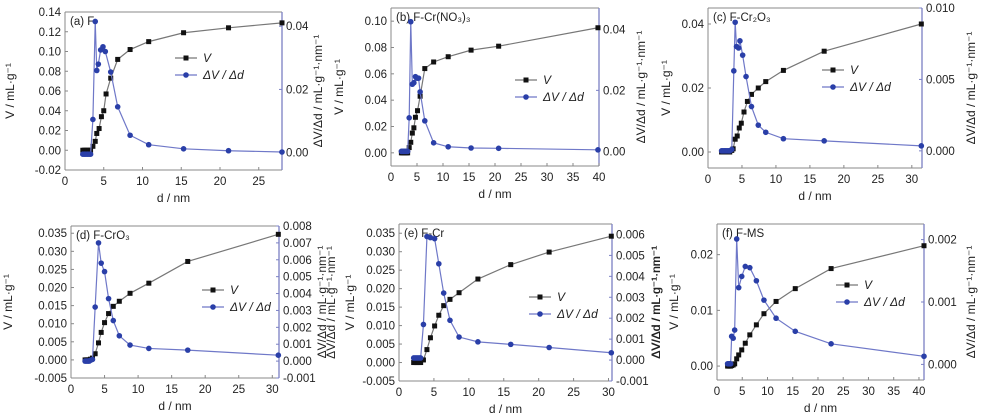 The width and height of the screenshot is (985, 419). I want to click on y-left-tick-label: 0.015, so click(52, 307).